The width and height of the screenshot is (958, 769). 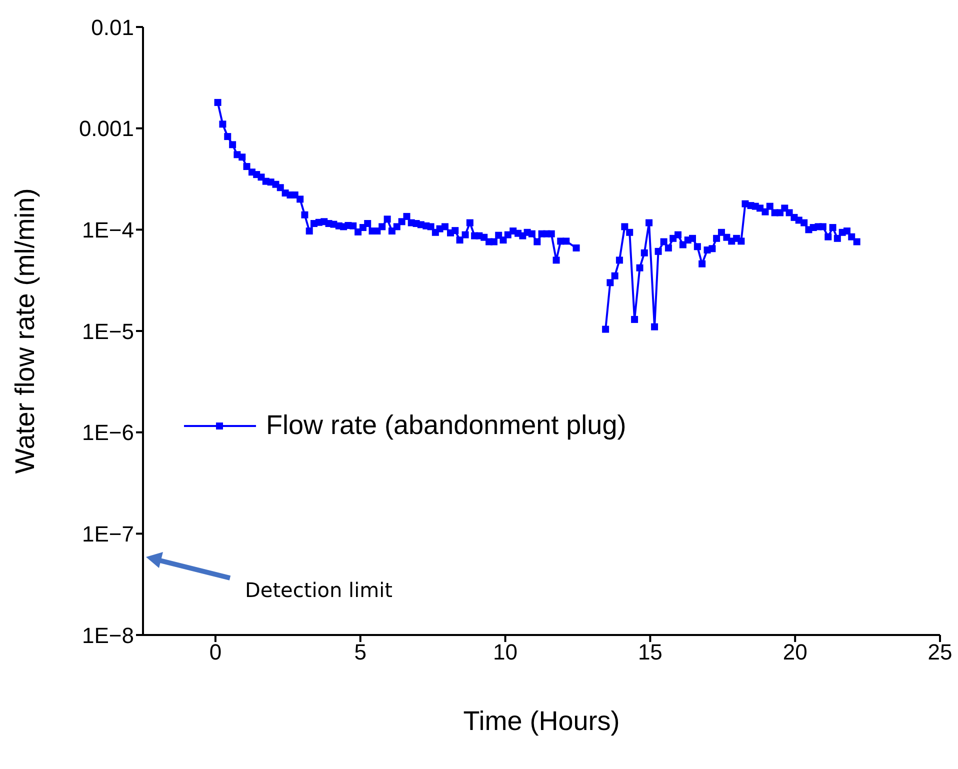 What do you see at coordinates (446, 425) in the screenshot?
I see `legend-label: Flow rate (abandonment plug)` at bounding box center [446, 425].